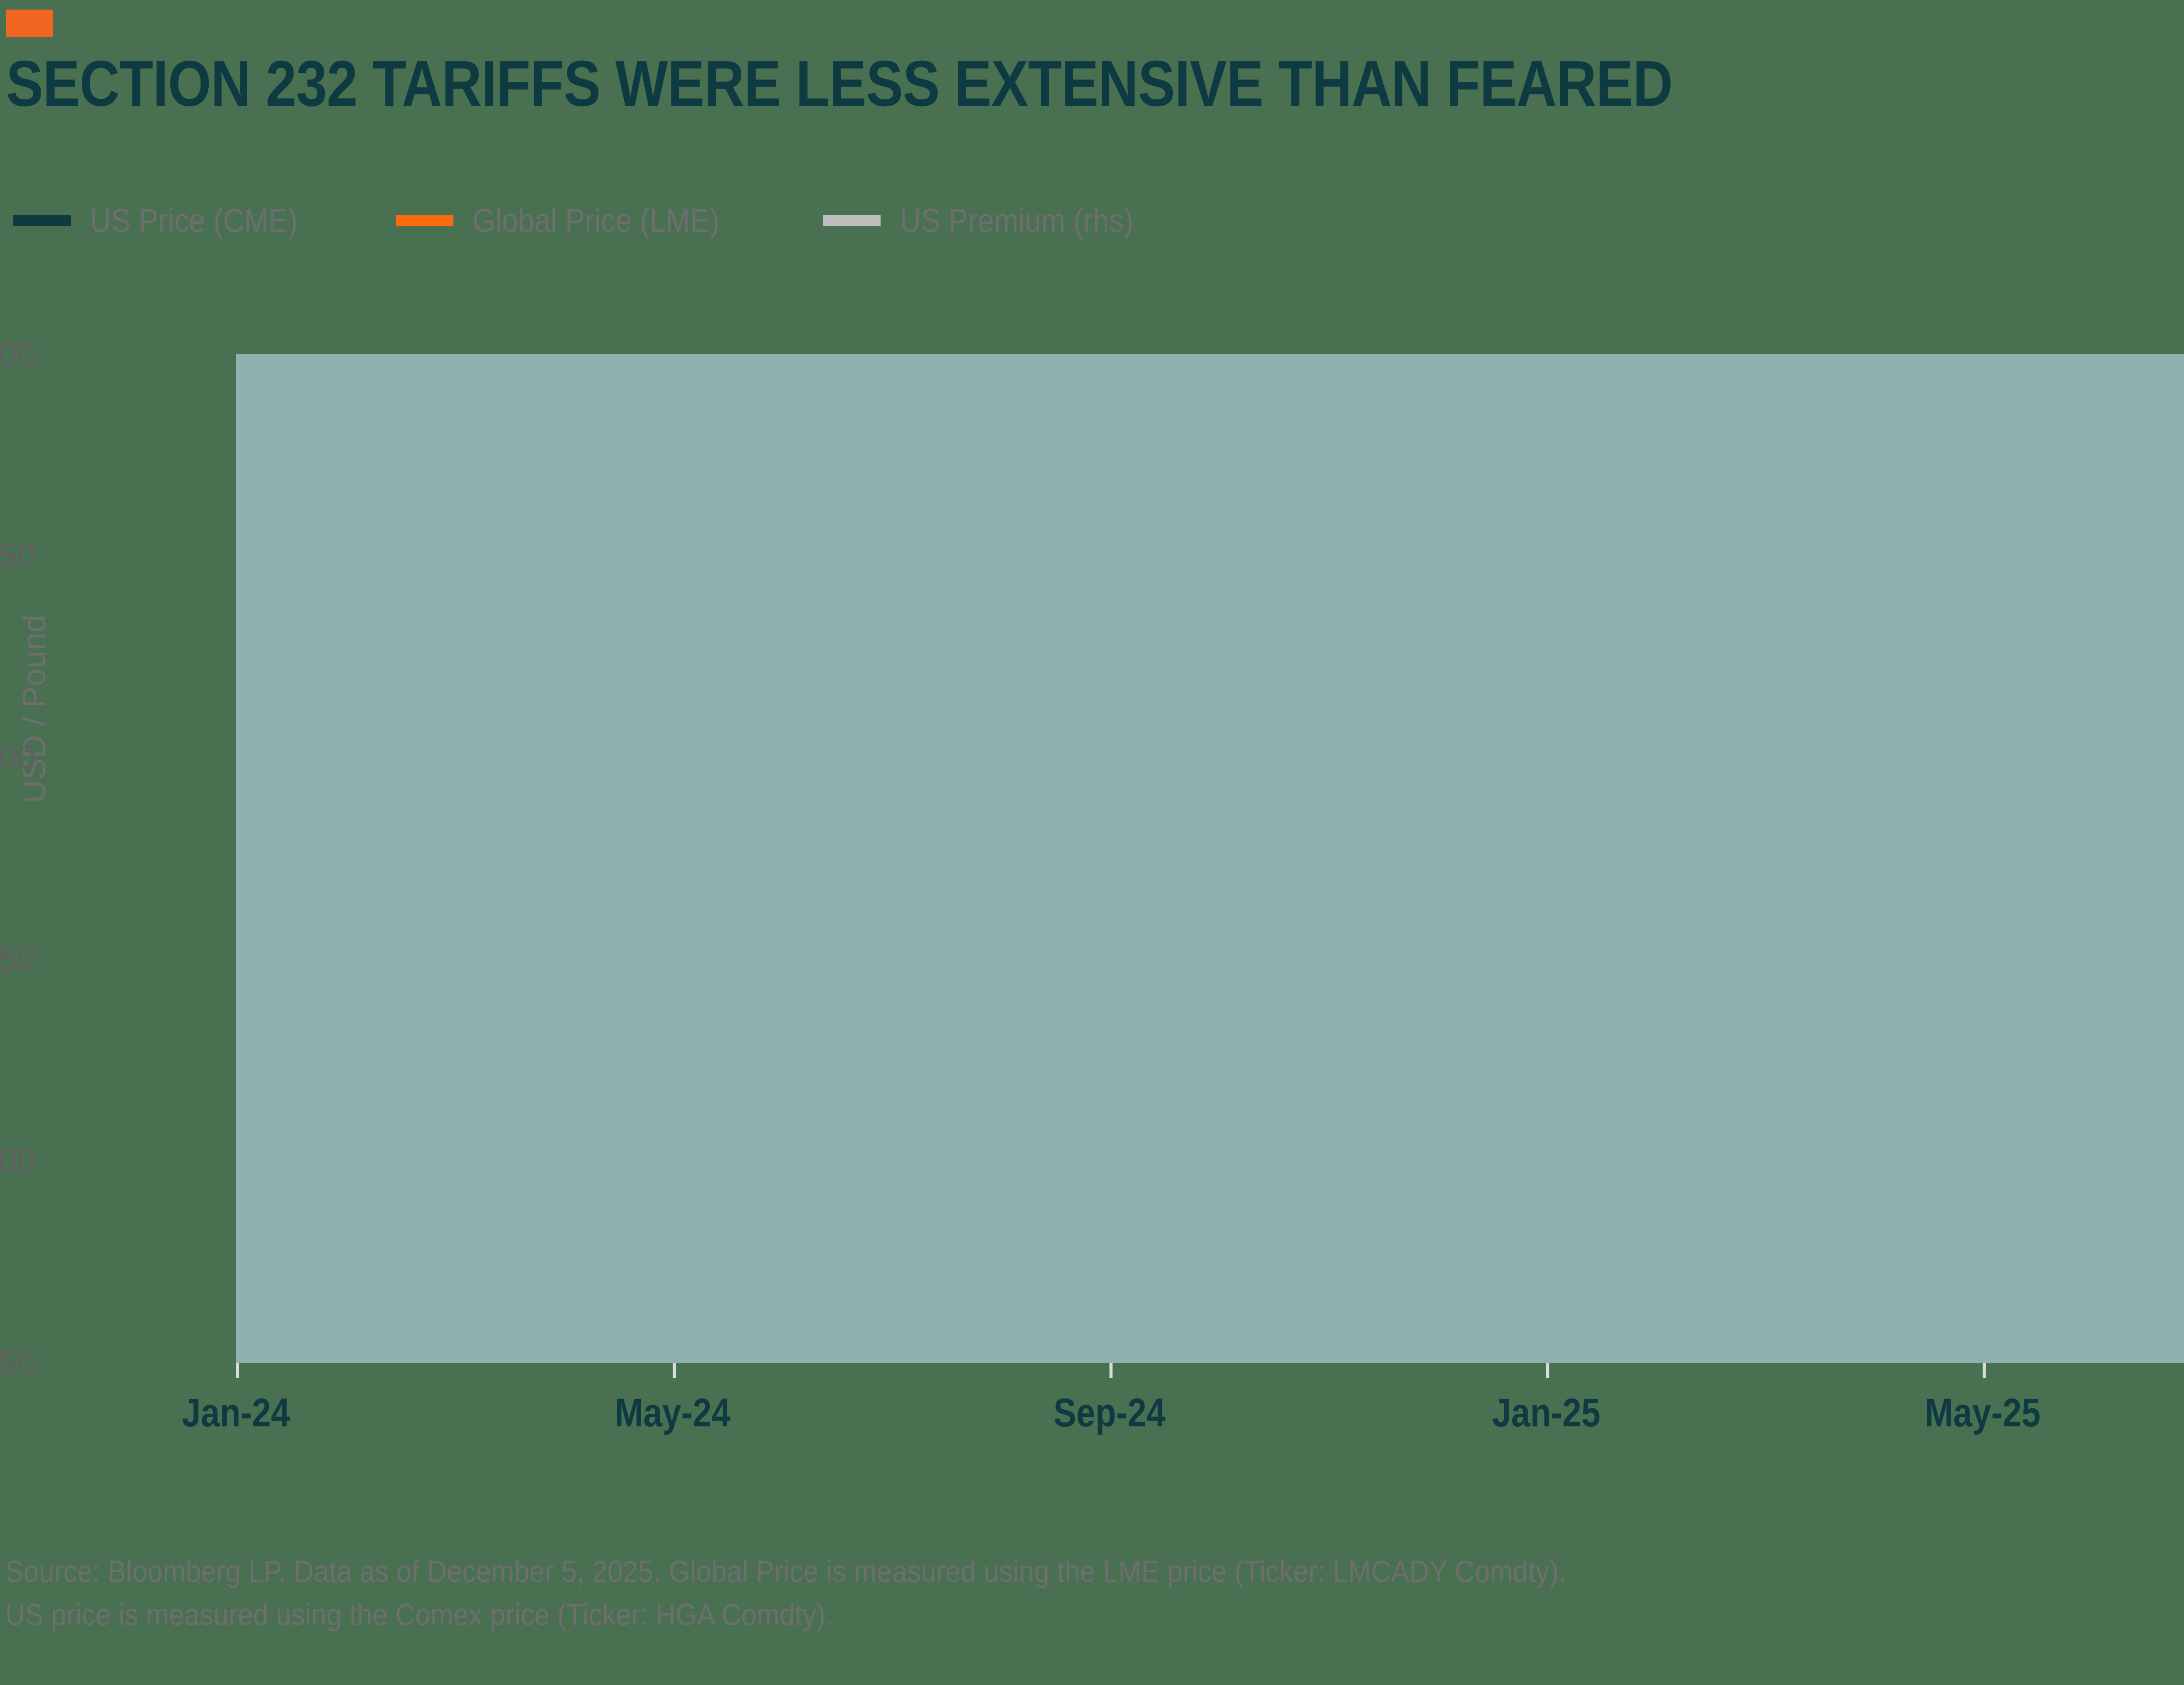 The height and width of the screenshot is (1685, 2184). I want to click on legend-swatch-global-price, so click(425, 220).